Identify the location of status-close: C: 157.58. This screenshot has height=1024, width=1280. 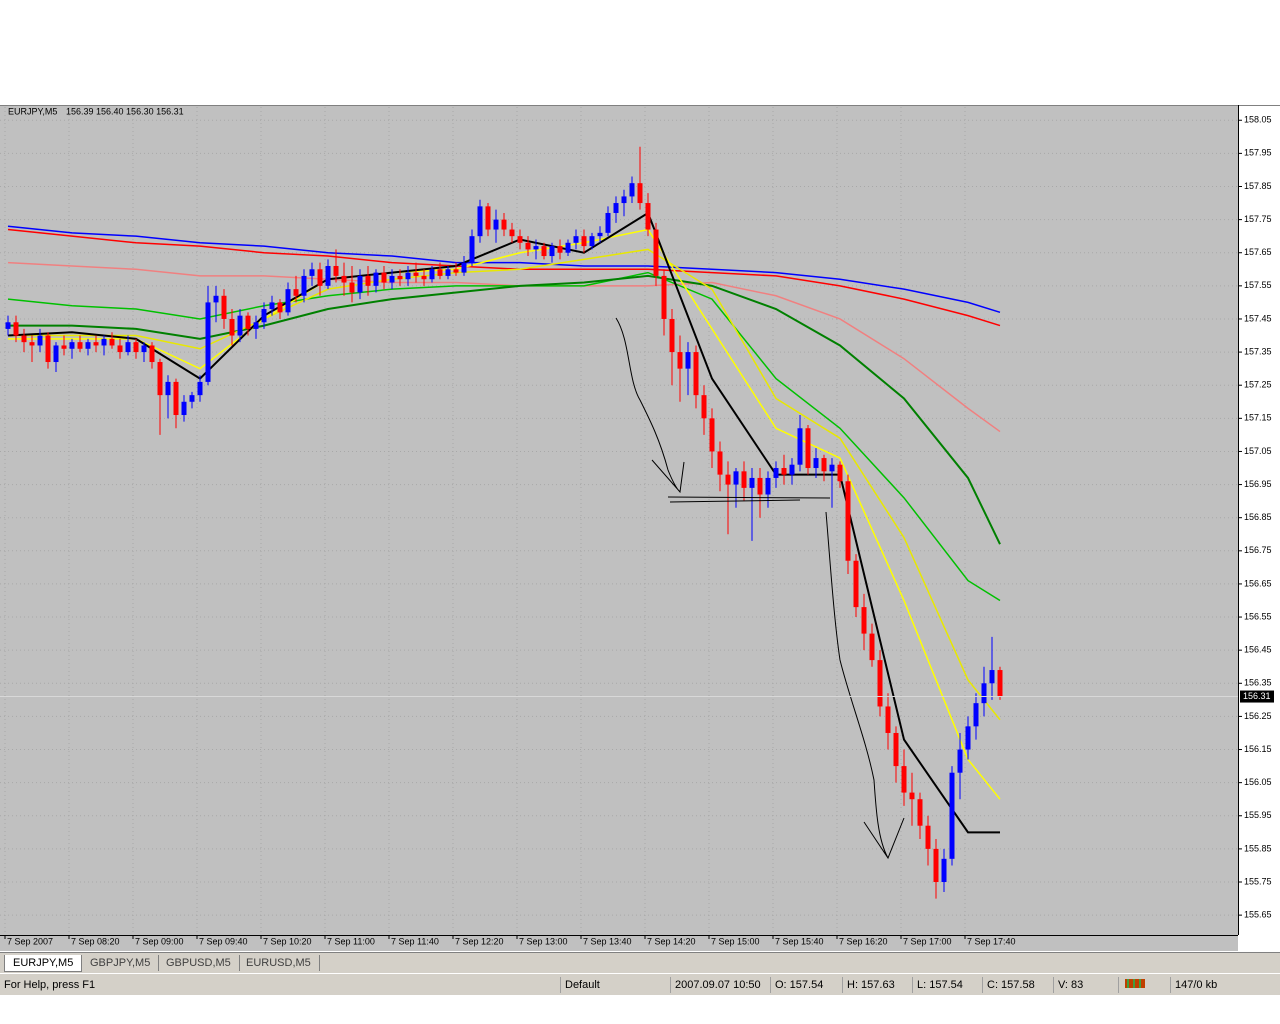
(1008, 985).